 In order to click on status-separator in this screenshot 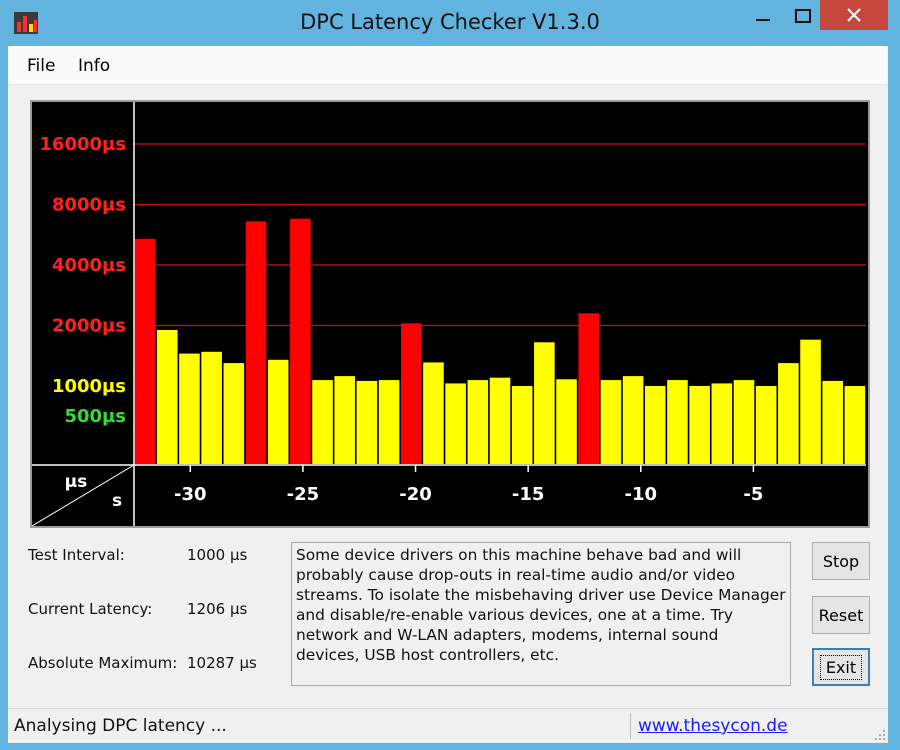, I will do `click(630, 726)`.